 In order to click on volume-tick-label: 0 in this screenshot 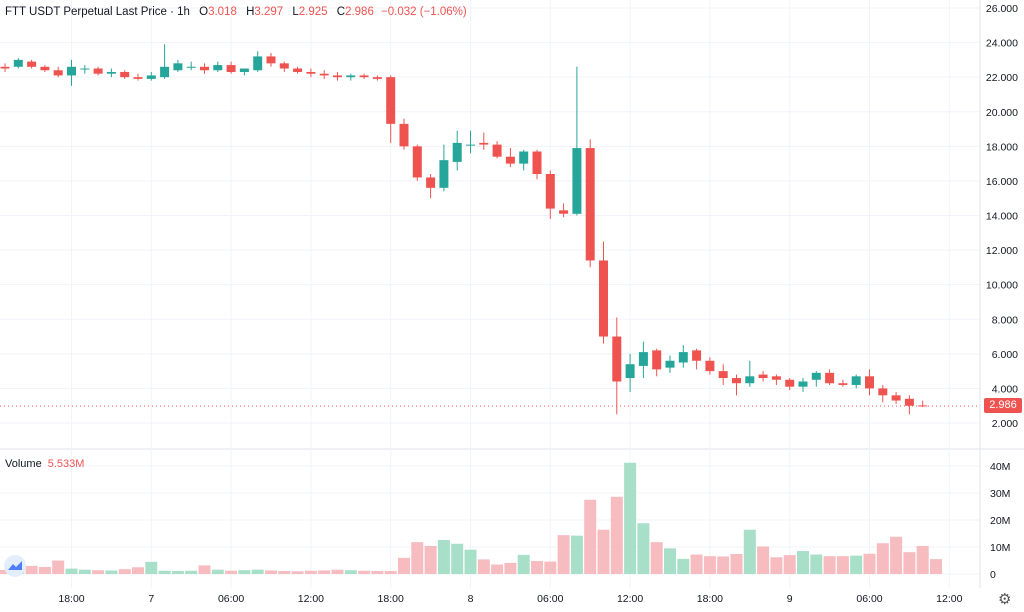, I will do `click(993, 575)`.